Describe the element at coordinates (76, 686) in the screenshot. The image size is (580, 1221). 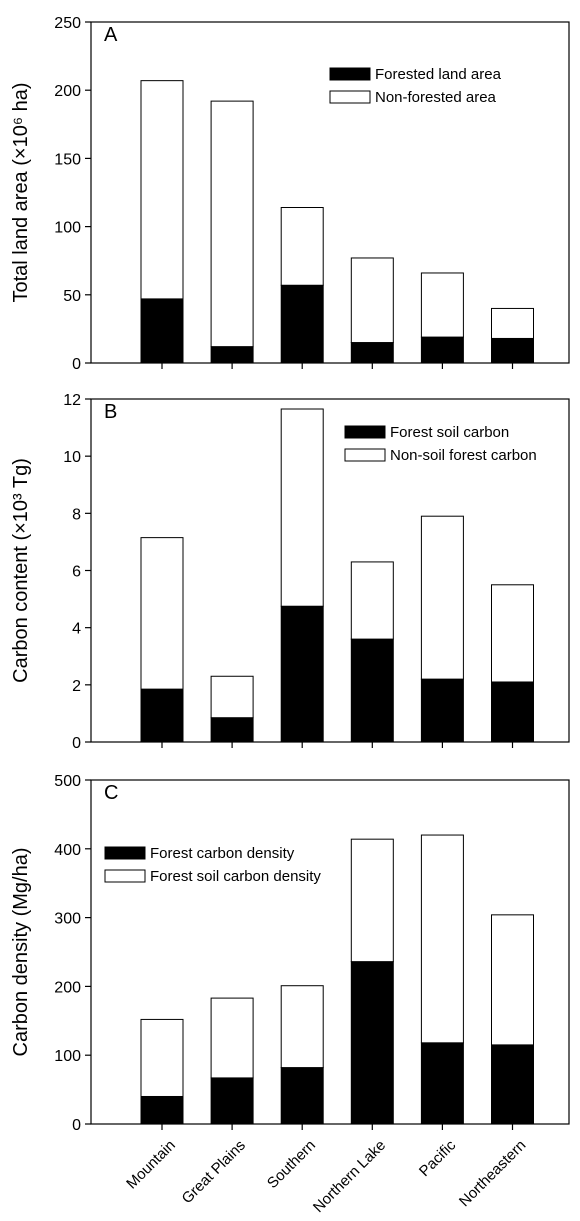
I see `y-tick-label: 2` at that location.